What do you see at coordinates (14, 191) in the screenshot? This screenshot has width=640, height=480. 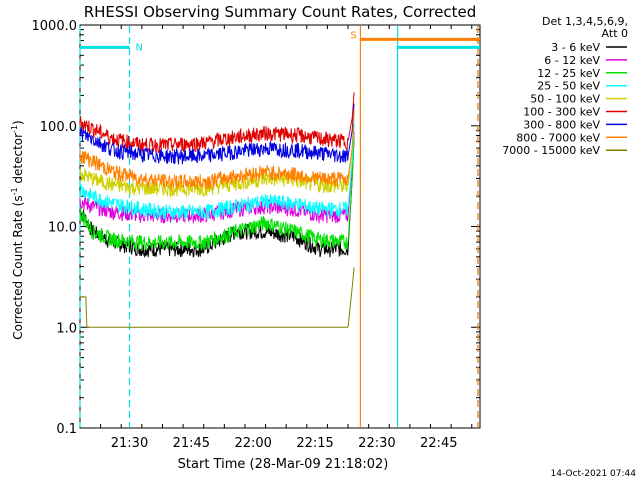 I see `y-axis-label-sup1: -1` at bounding box center [14, 191].